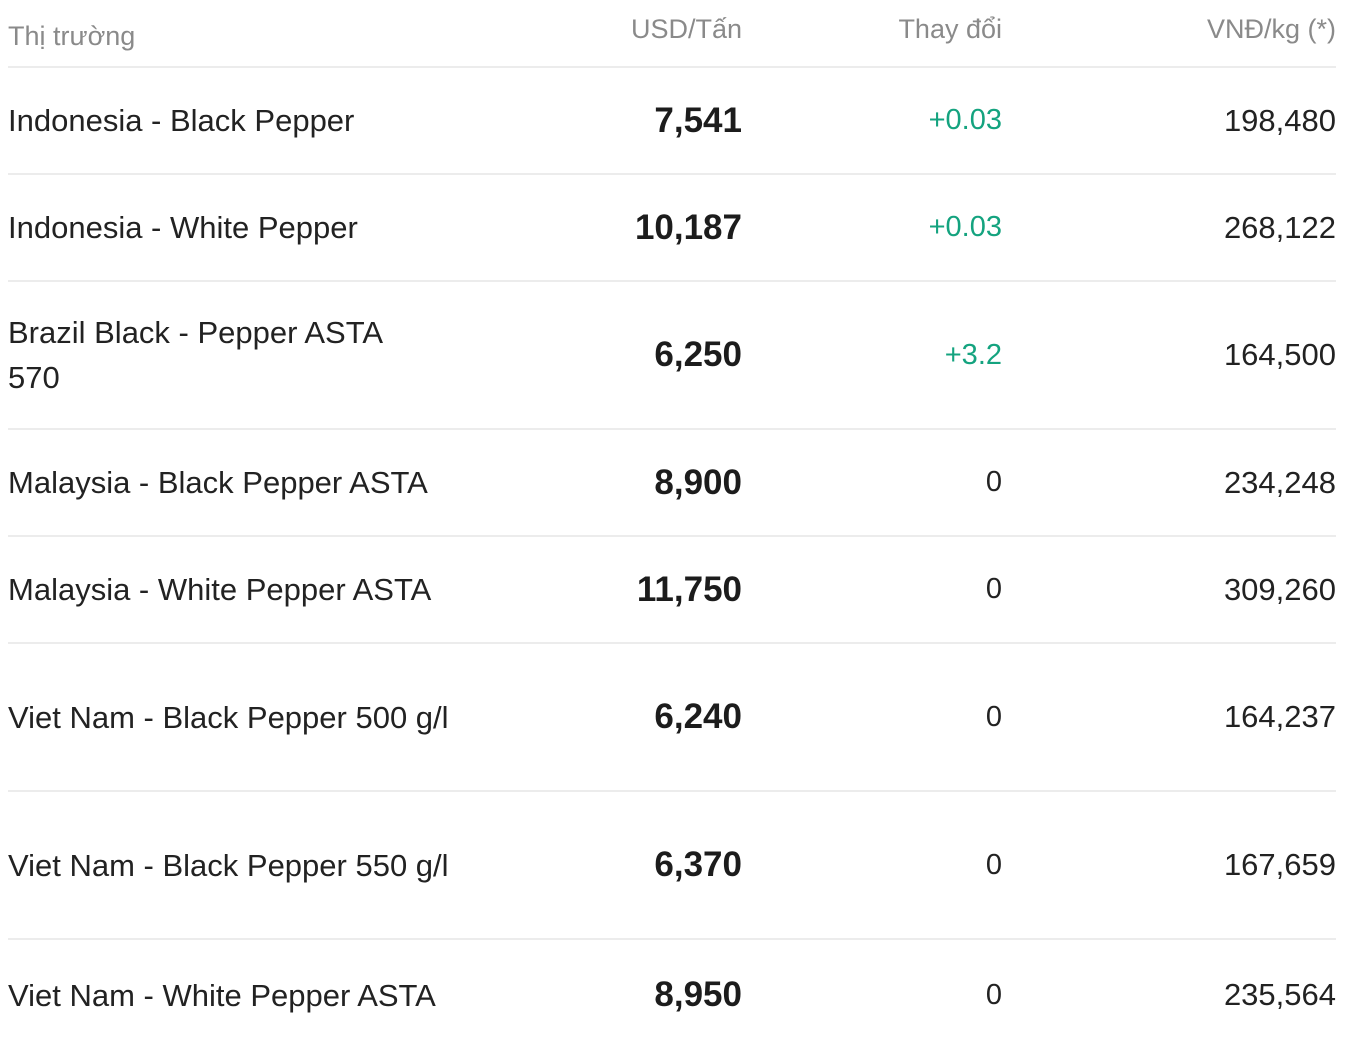  Describe the element at coordinates (222, 995) in the screenshot. I see `market-name: Viet Nam - White Pepper ASTA` at that location.